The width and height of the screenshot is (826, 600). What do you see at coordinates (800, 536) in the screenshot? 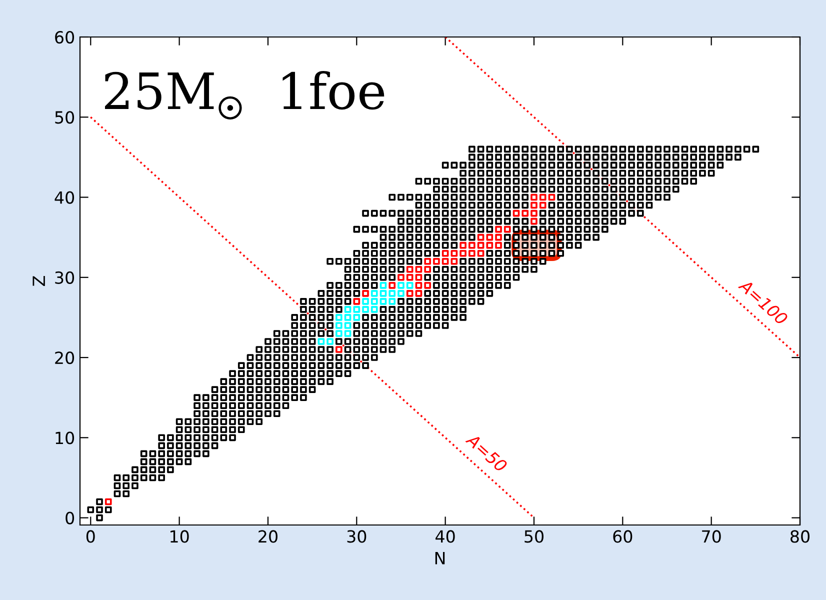
I see `x-tick-label: 80` at bounding box center [800, 536].